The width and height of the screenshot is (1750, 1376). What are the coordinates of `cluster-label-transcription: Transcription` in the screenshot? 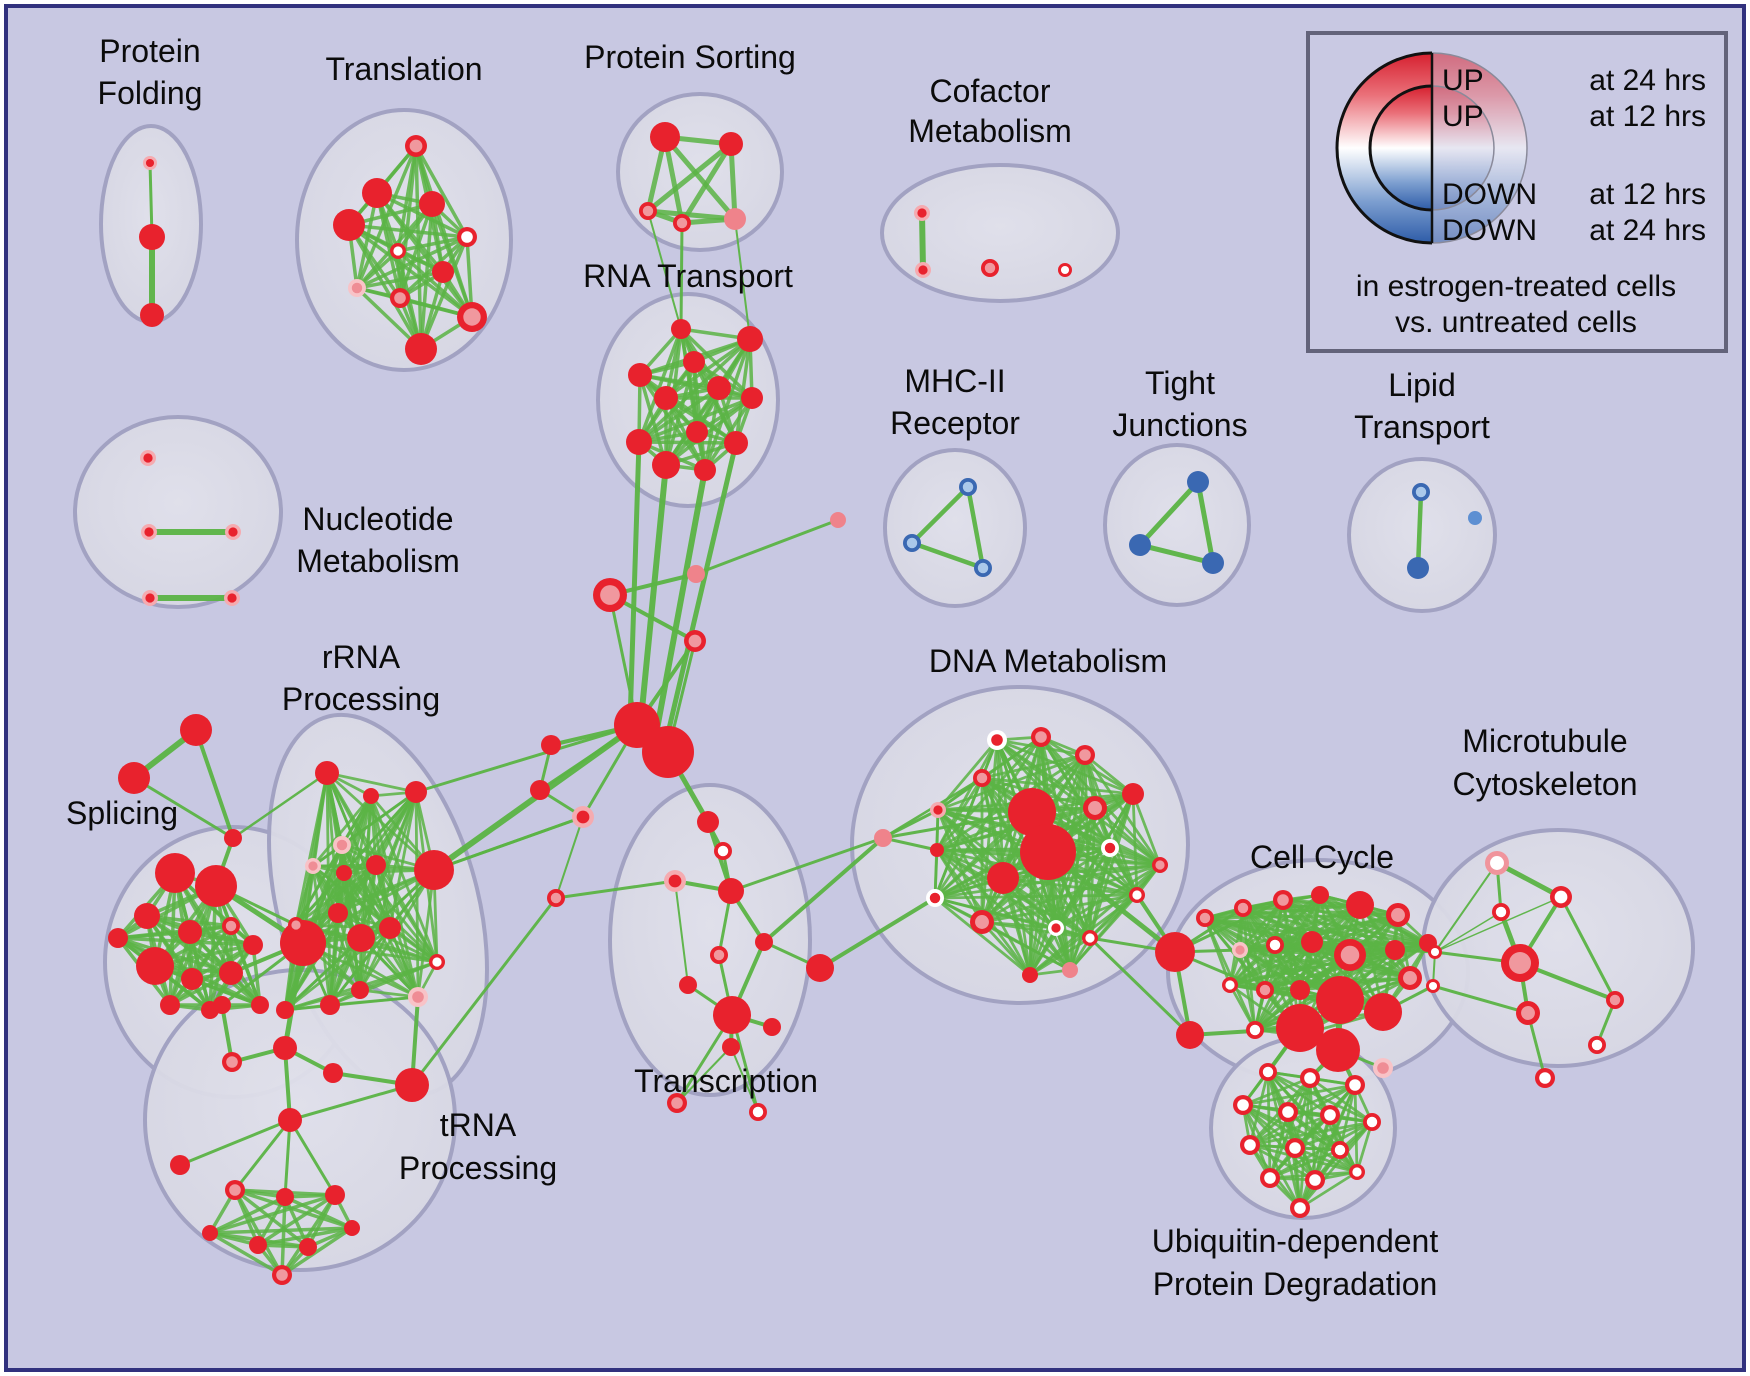 It's located at (726, 1081).